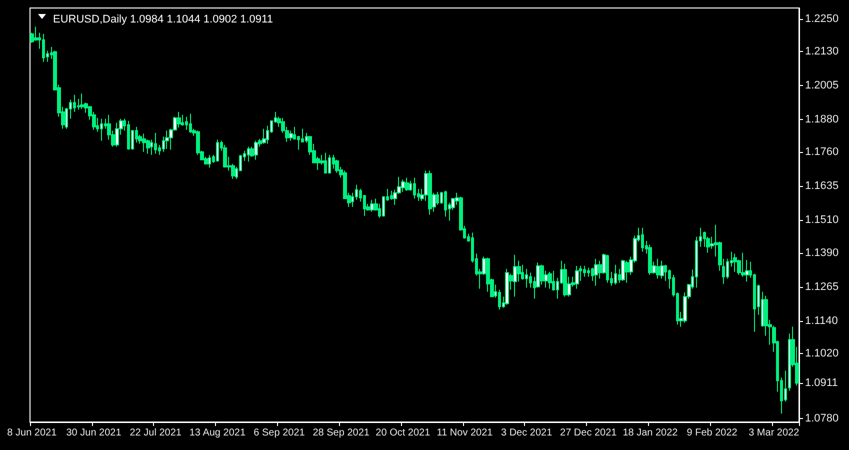  I want to click on x-tick-label: 9 Feb 2022, so click(712, 433).